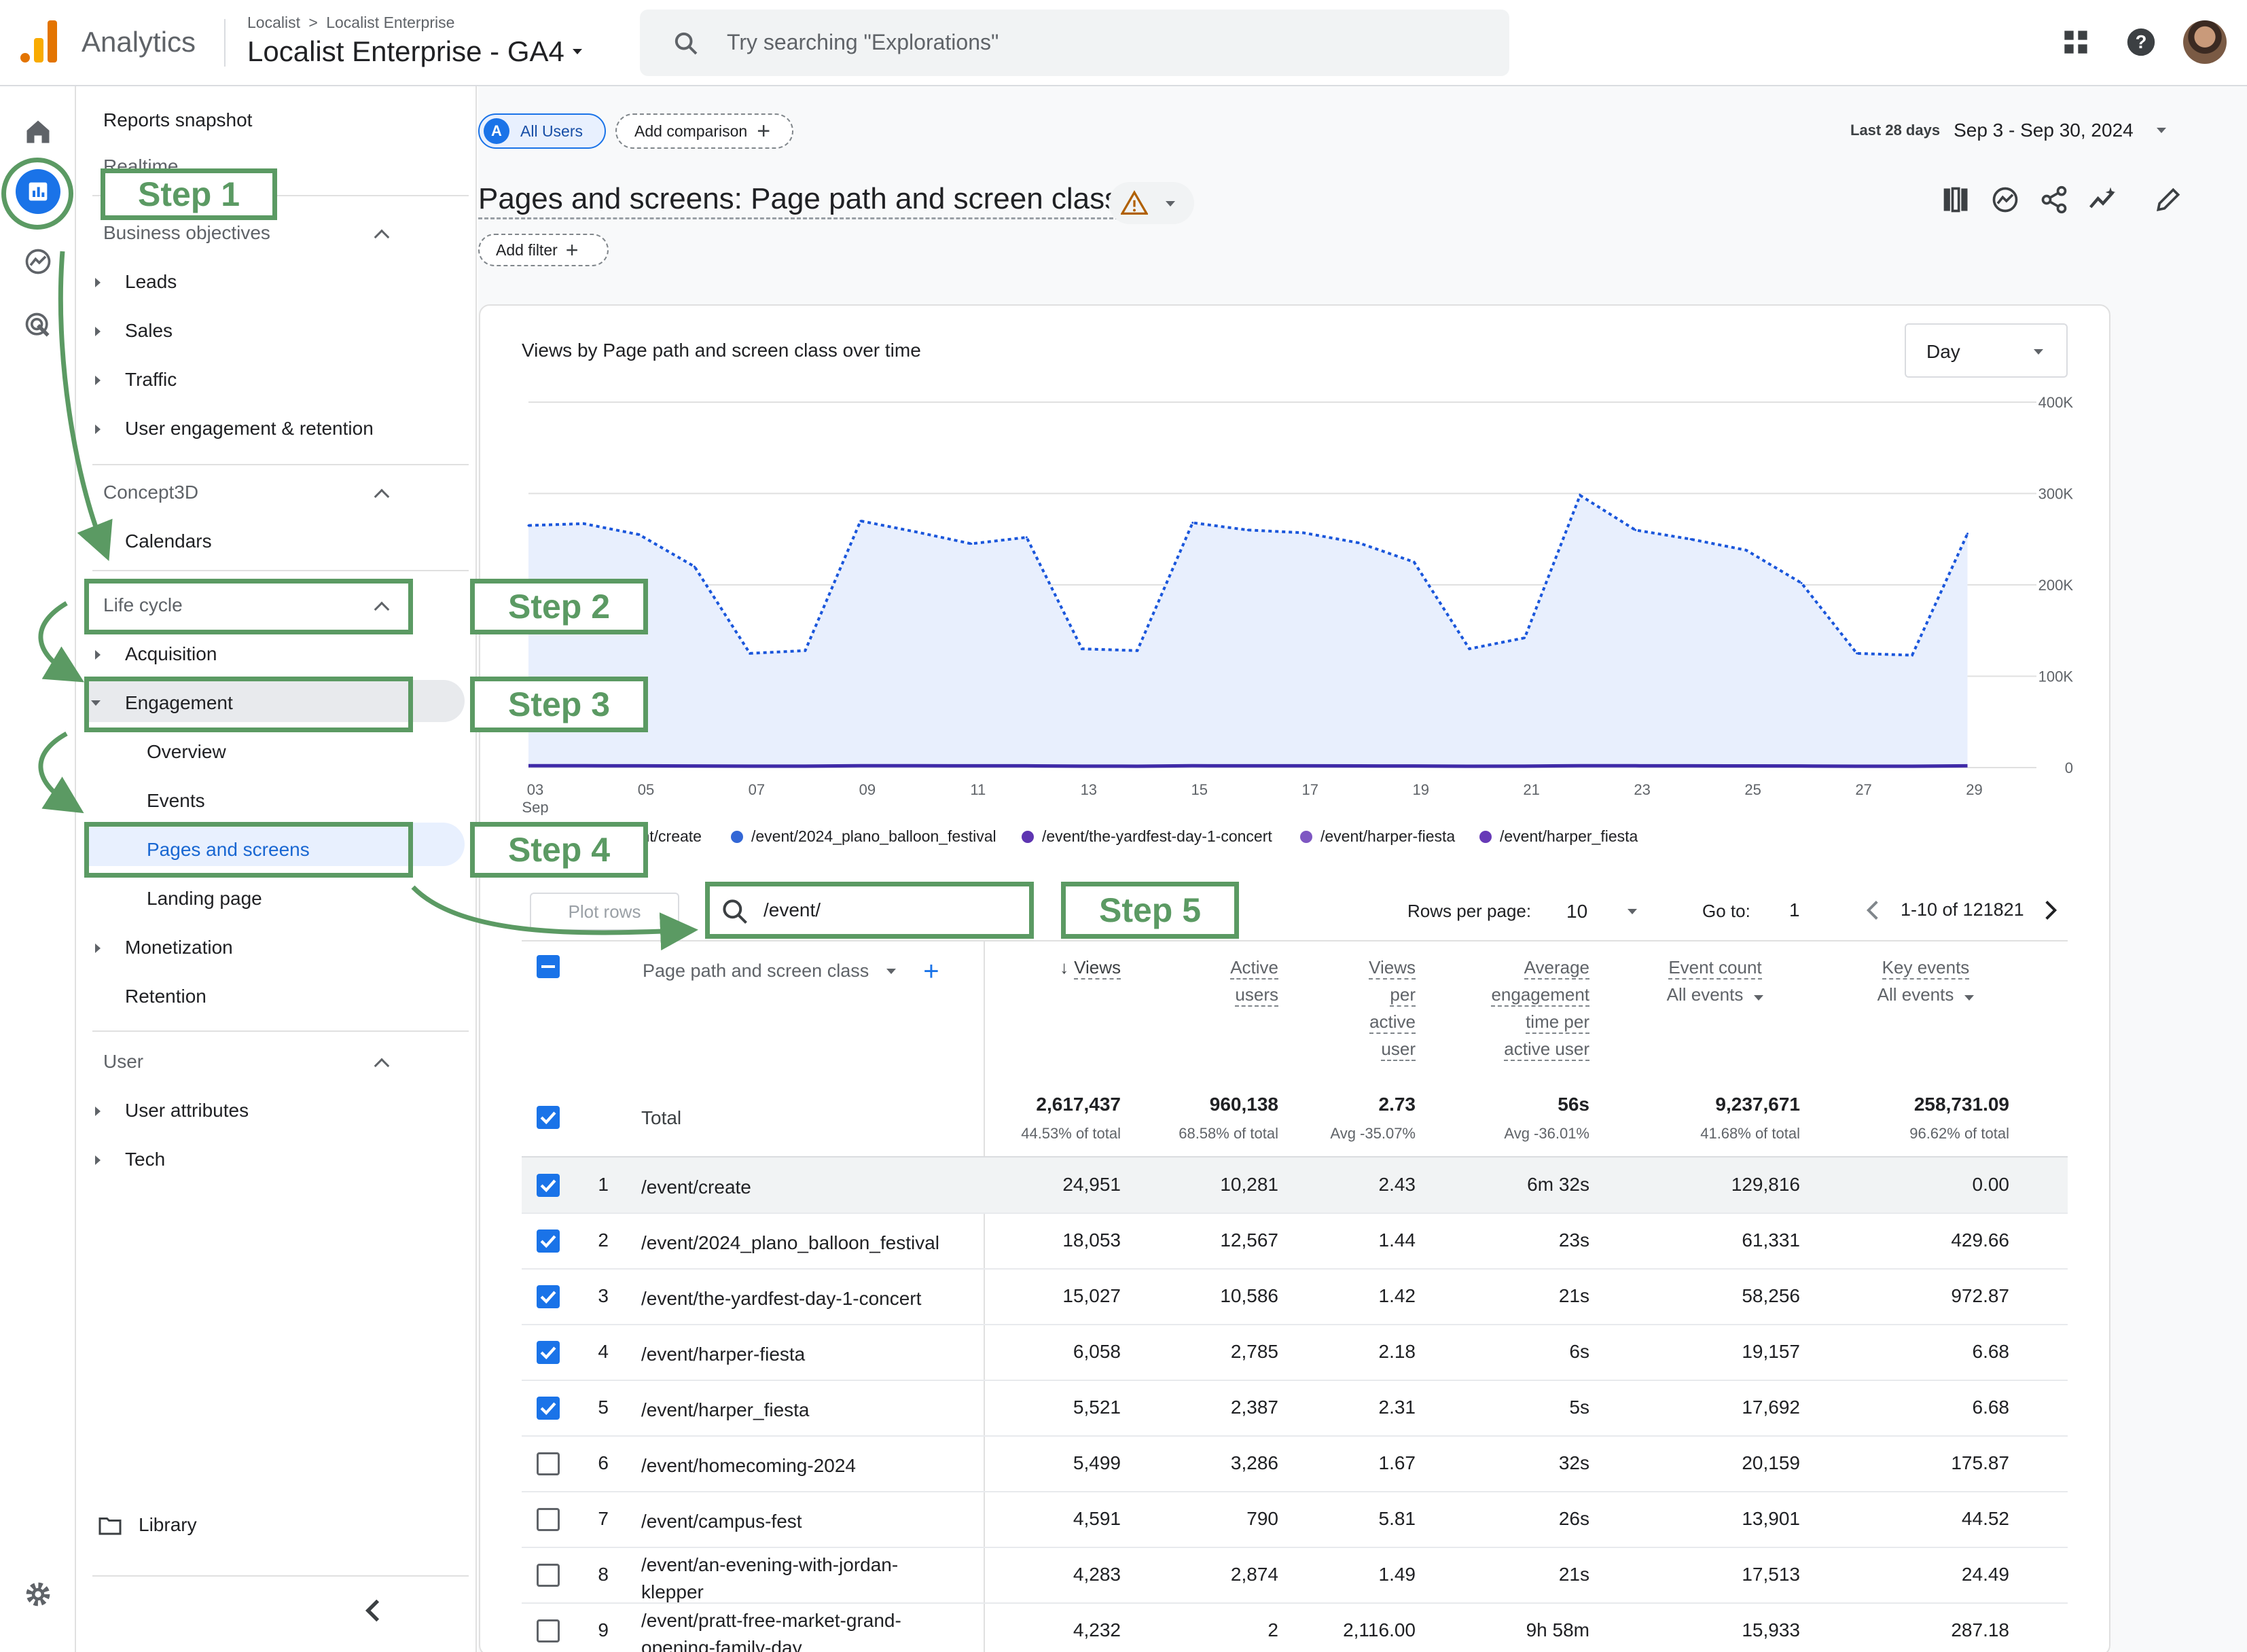 The width and height of the screenshot is (2247, 1652). Describe the element at coordinates (151, 492) in the screenshot. I see `section-concept3d: Concept3D` at that location.